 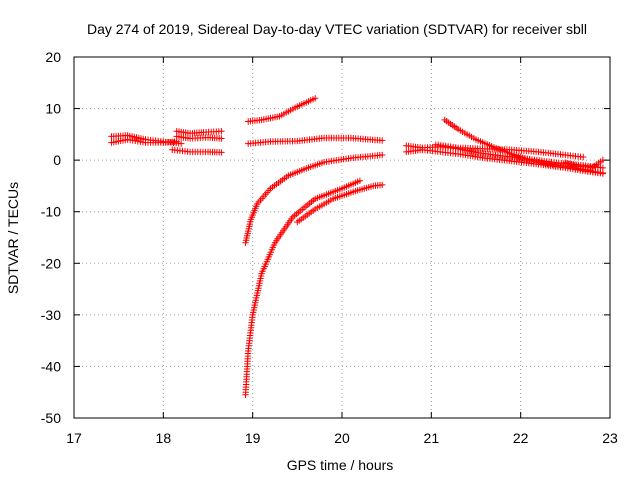 I want to click on x-axis-title: GPS time / hours, so click(x=340, y=465).